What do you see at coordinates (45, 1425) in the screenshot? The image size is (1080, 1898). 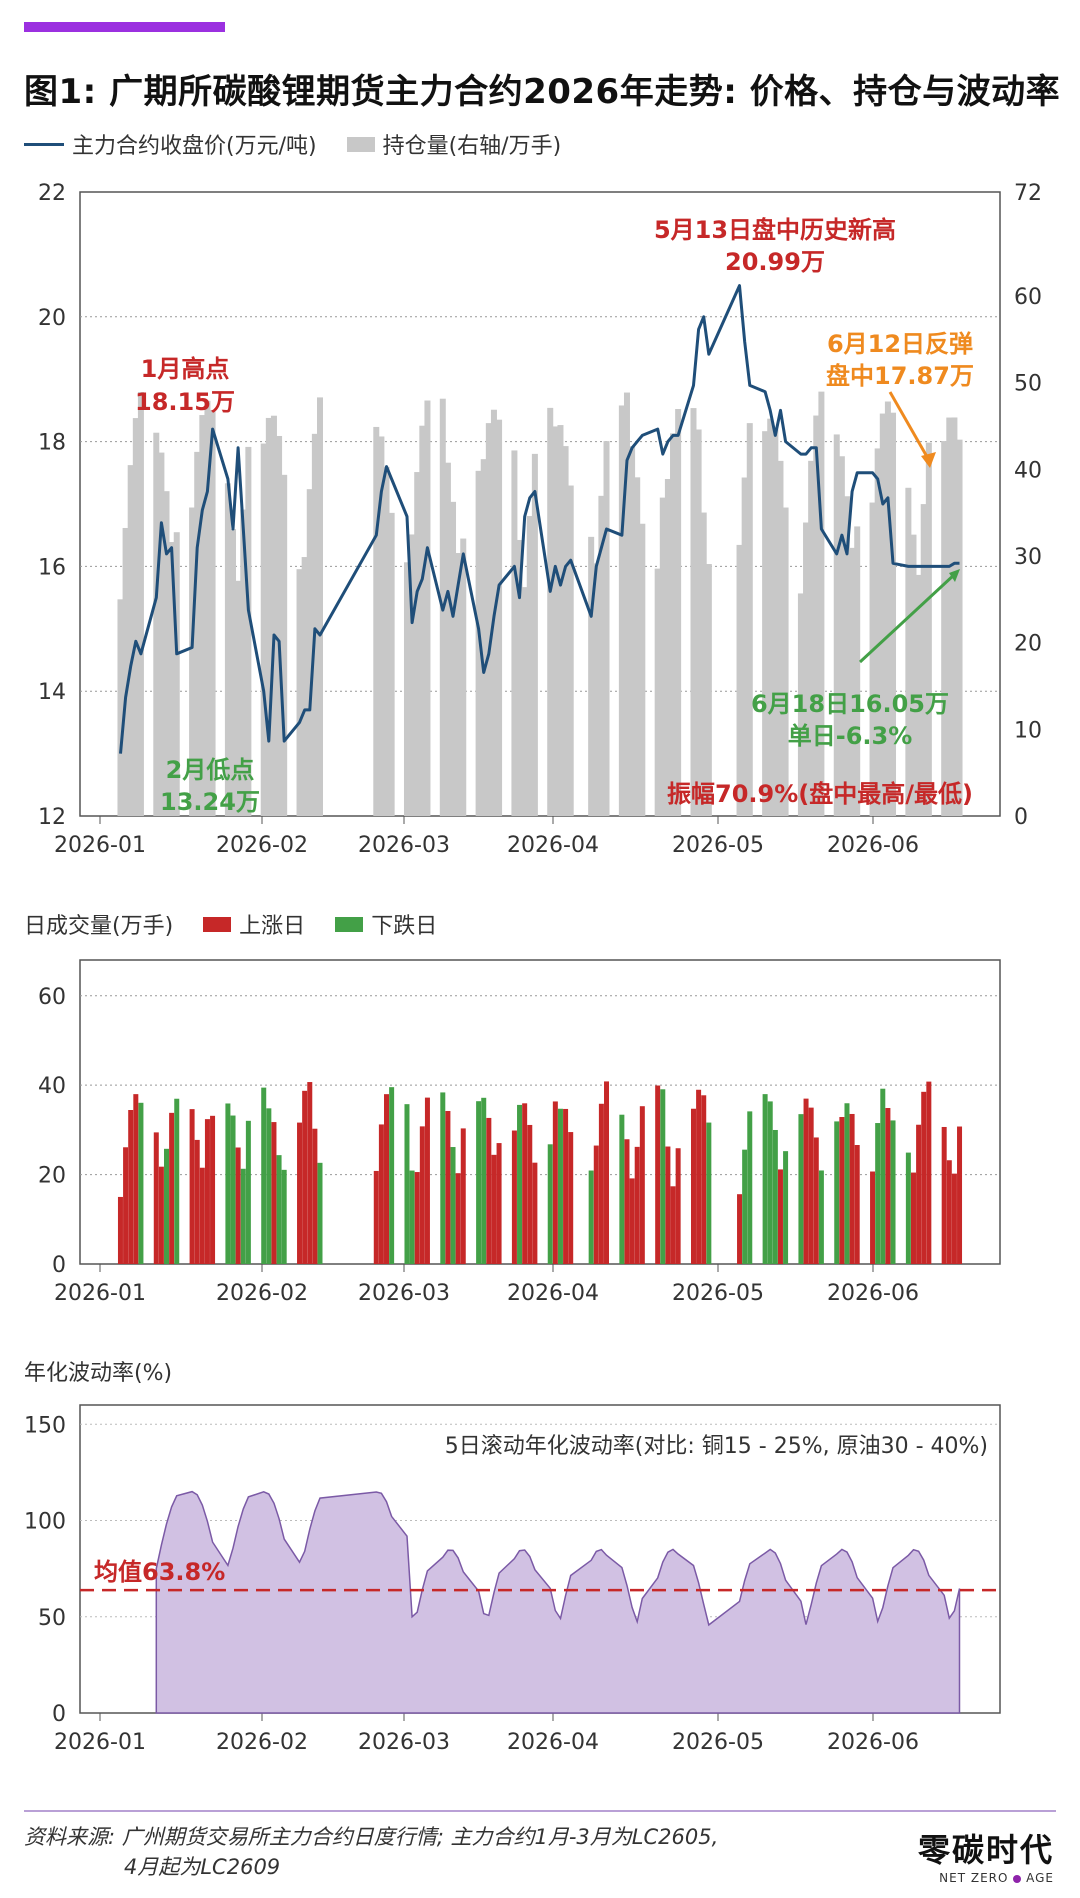 I see `y-tick-label: 150` at bounding box center [45, 1425].